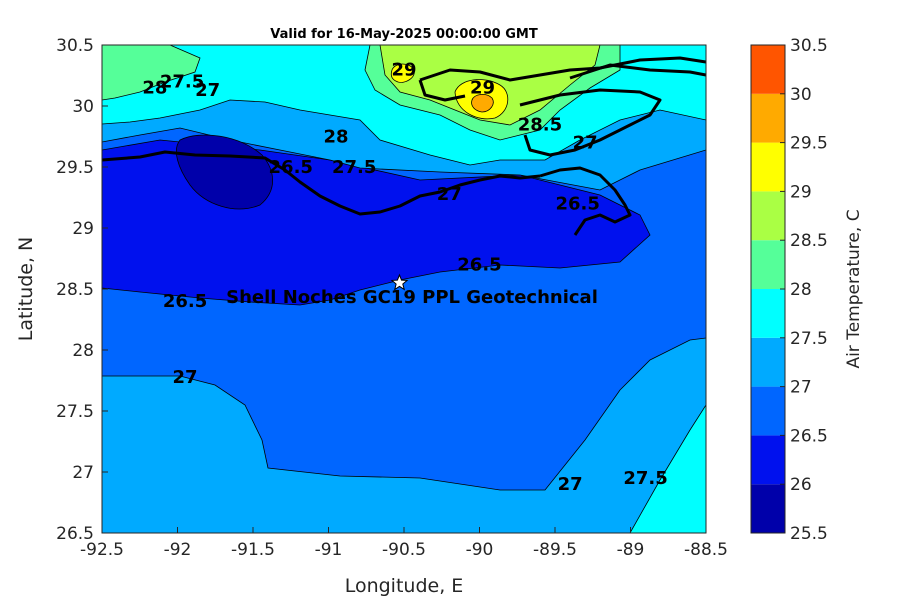  I want to click on y-tick-label: 29.5, so click(75, 168).